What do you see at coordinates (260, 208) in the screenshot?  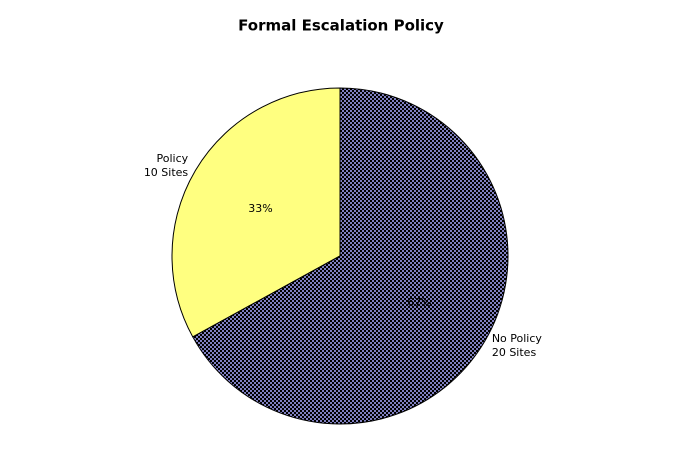 I see `value-label: 33%` at bounding box center [260, 208].